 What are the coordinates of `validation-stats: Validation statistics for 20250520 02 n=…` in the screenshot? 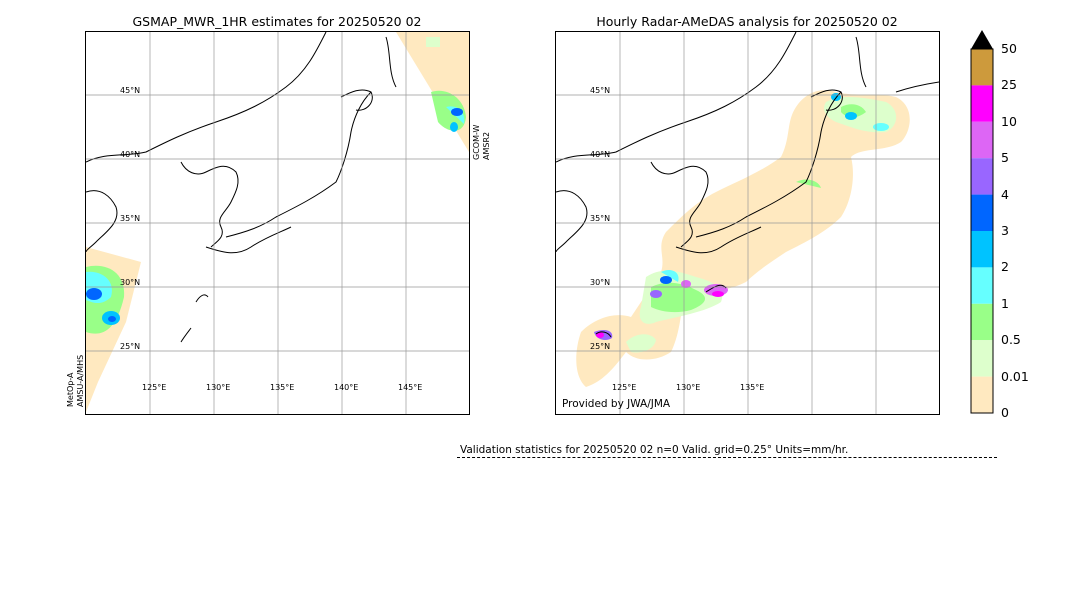 It's located at (654, 450).